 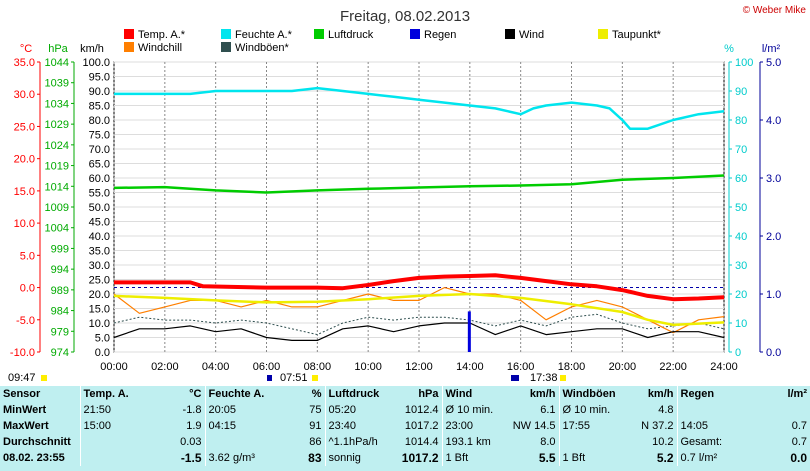 What do you see at coordinates (315, 378) in the screenshot?
I see `sunrise-dot` at bounding box center [315, 378].